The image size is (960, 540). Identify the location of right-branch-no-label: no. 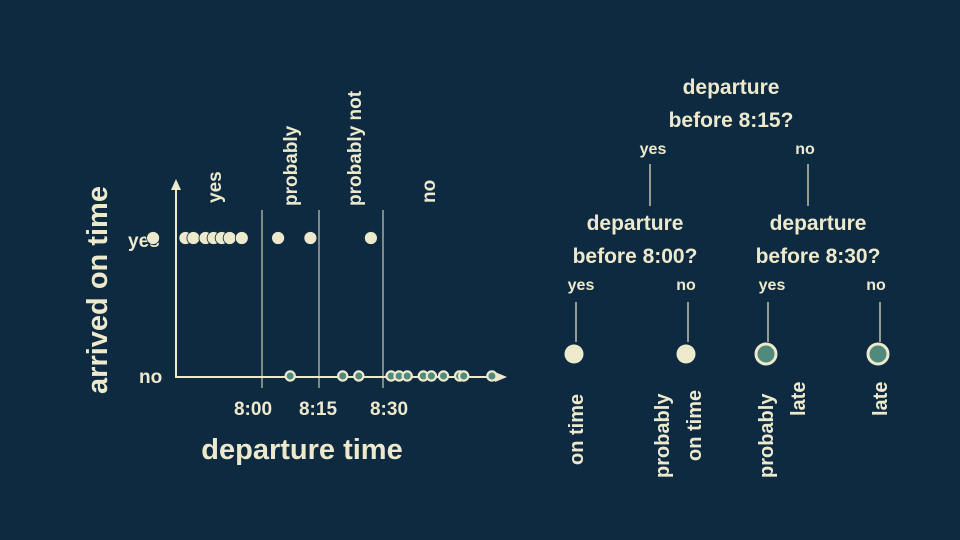
(876, 285).